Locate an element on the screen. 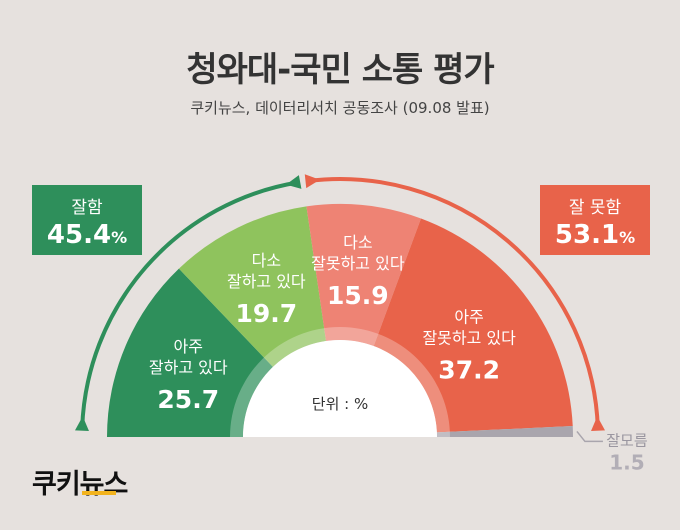  good-arrow-right-head is located at coordinates (293, 182).